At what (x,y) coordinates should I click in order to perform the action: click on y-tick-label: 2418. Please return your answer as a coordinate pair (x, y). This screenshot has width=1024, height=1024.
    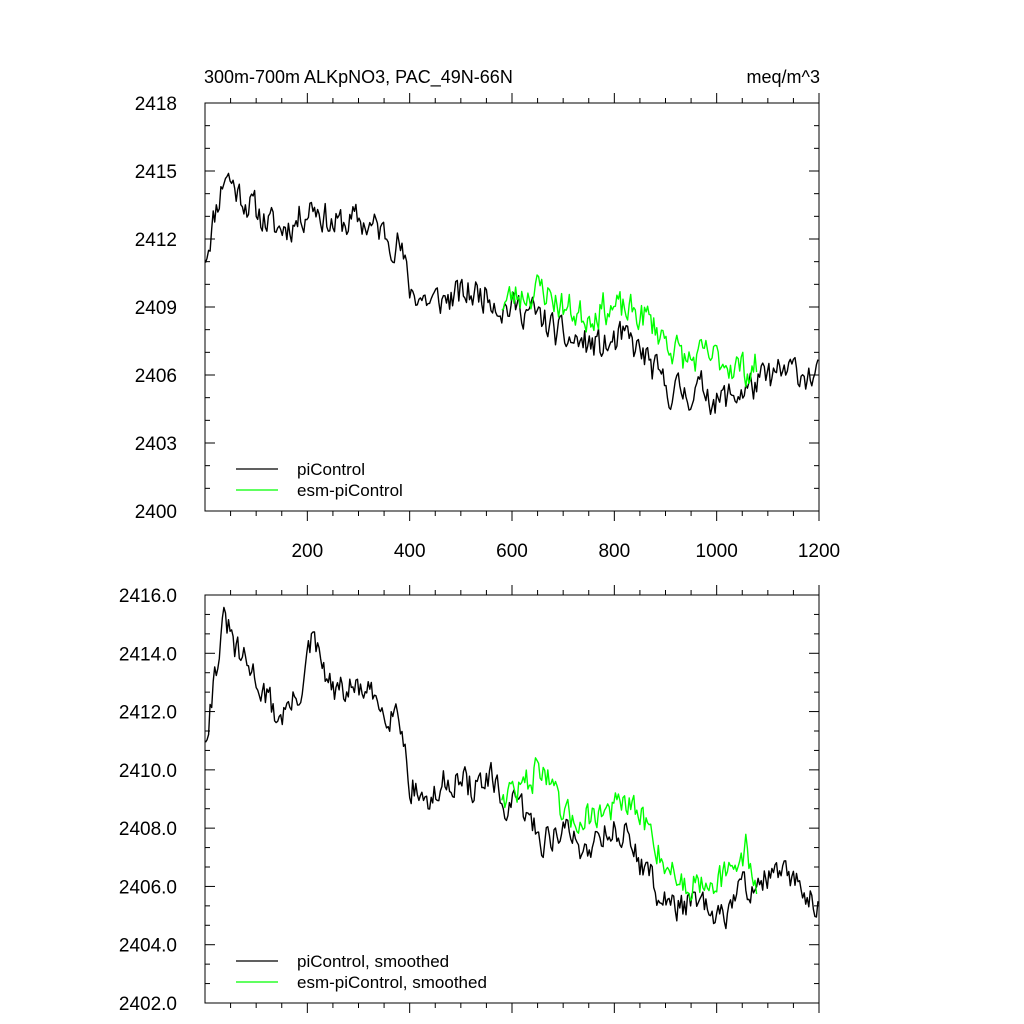
    Looking at the image, I should click on (156, 104).